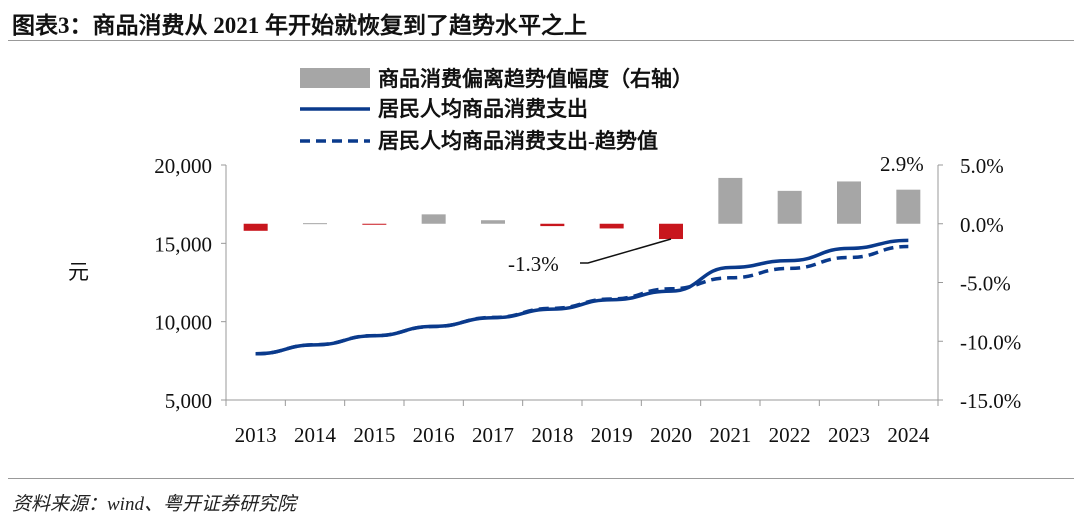 The image size is (1080, 521). I want to click on y-right-tick-label: -5.0%, so click(985, 284).